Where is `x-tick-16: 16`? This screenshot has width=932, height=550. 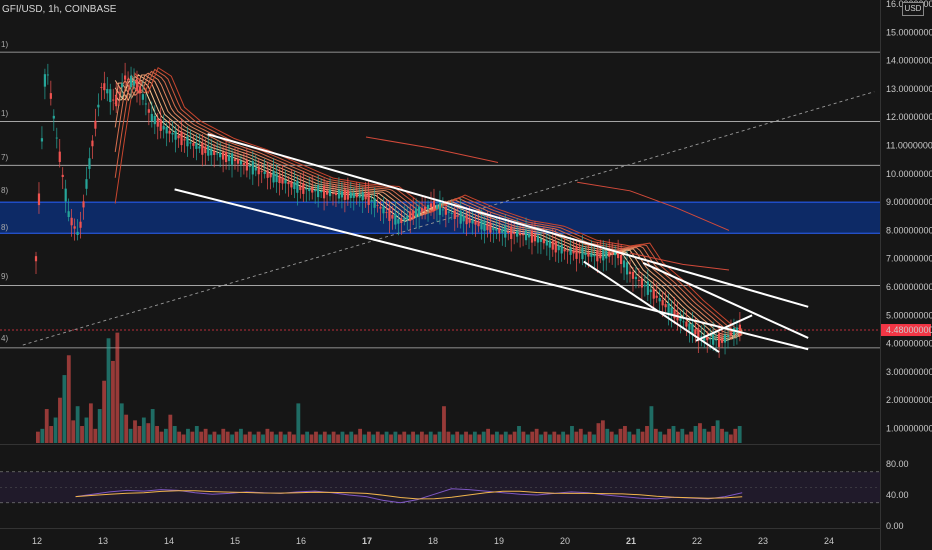
x-tick-16: 16 is located at coordinates (301, 541).